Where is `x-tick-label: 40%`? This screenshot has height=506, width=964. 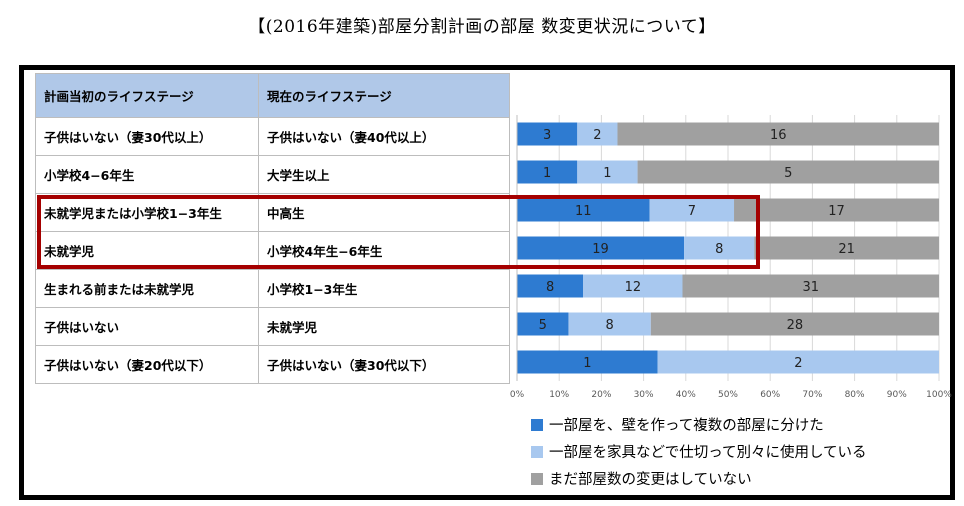 x-tick-label: 40% is located at coordinates (686, 395).